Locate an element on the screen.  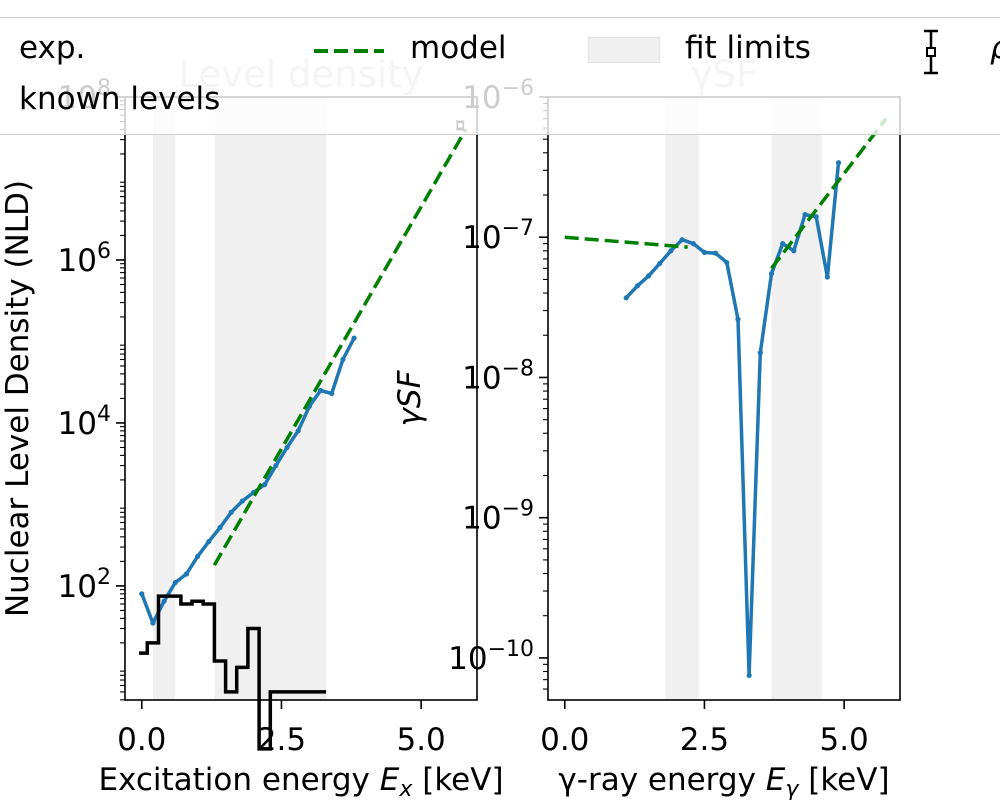
nld-ylabel: Nuclear Level Density (NLD) is located at coordinates (18, 398).